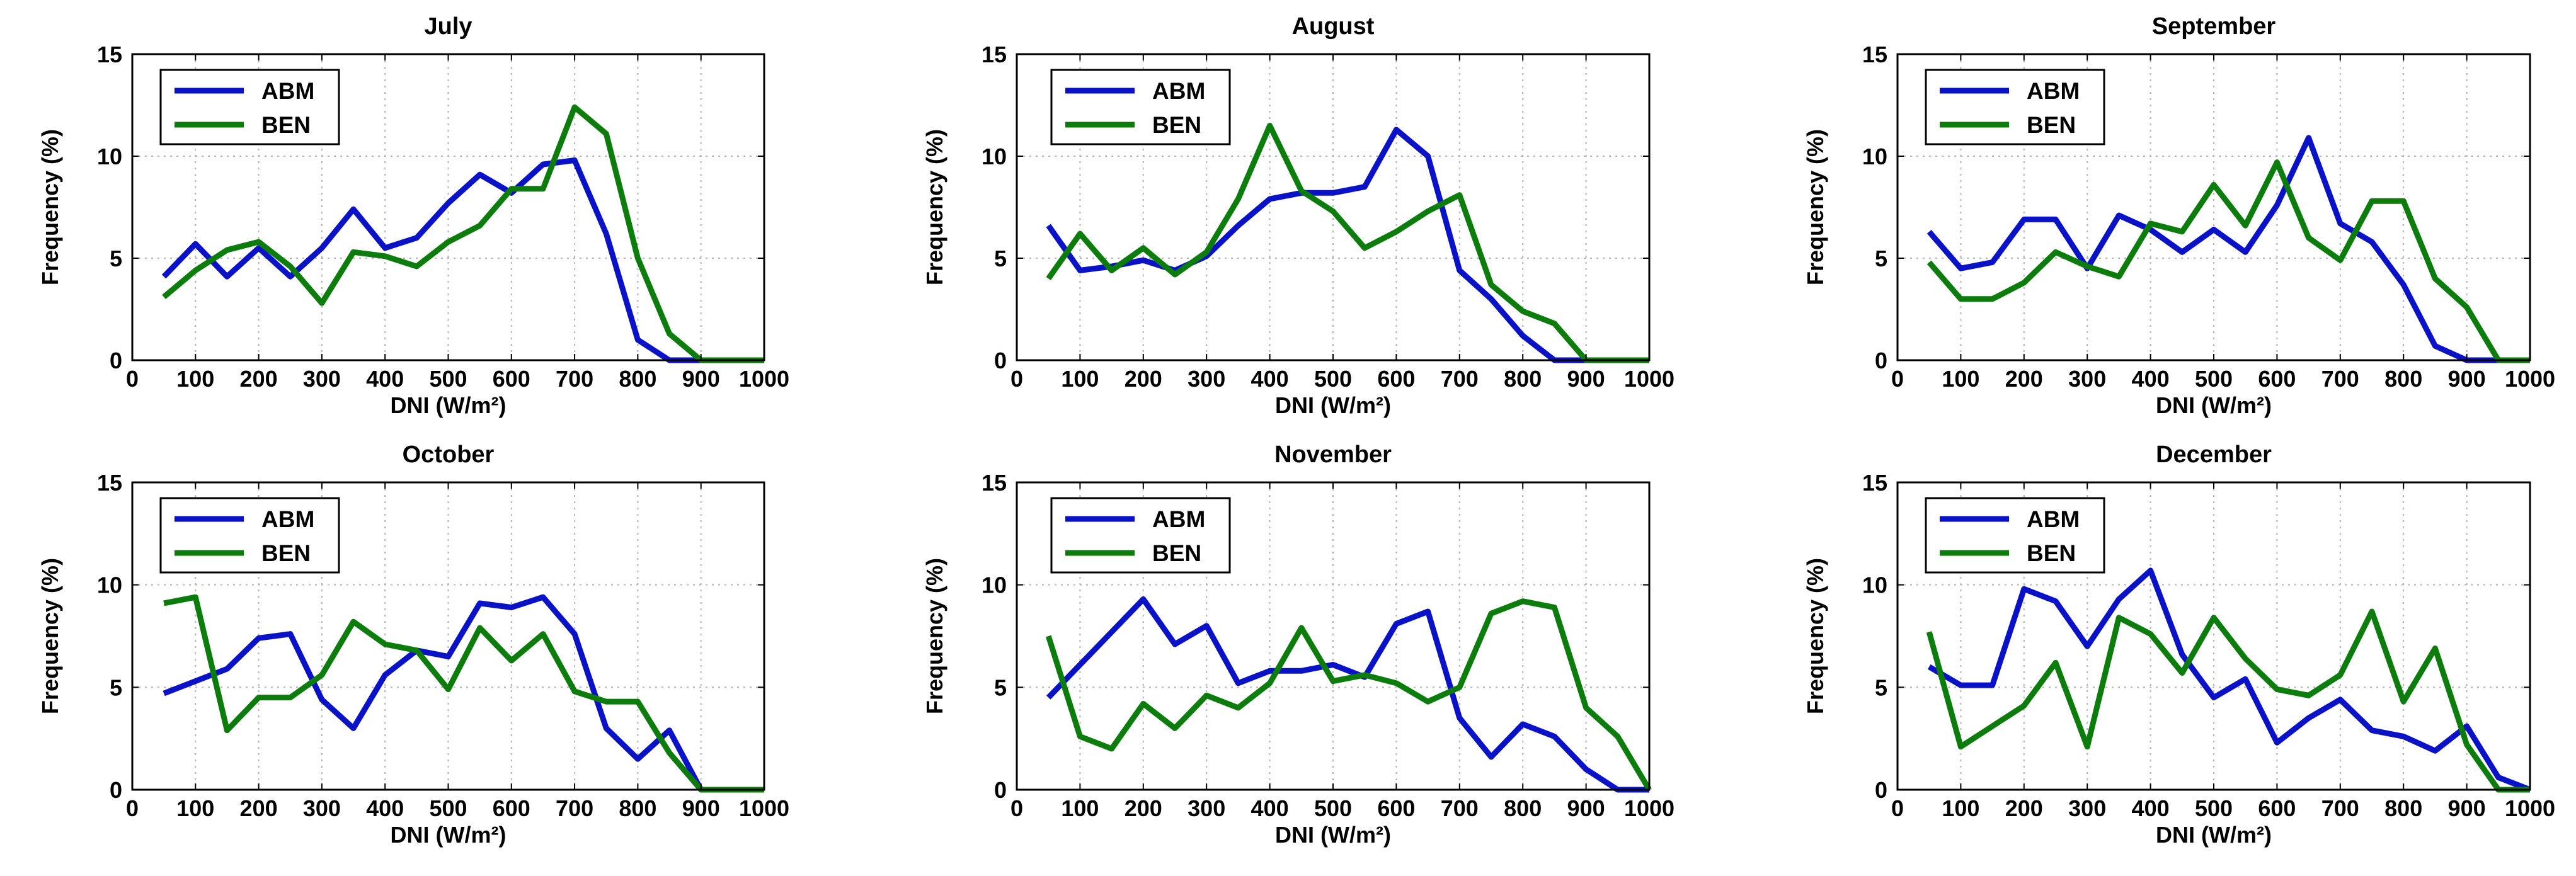  Describe the element at coordinates (322, 379) in the screenshot. I see `x-tick-label: 300` at that location.